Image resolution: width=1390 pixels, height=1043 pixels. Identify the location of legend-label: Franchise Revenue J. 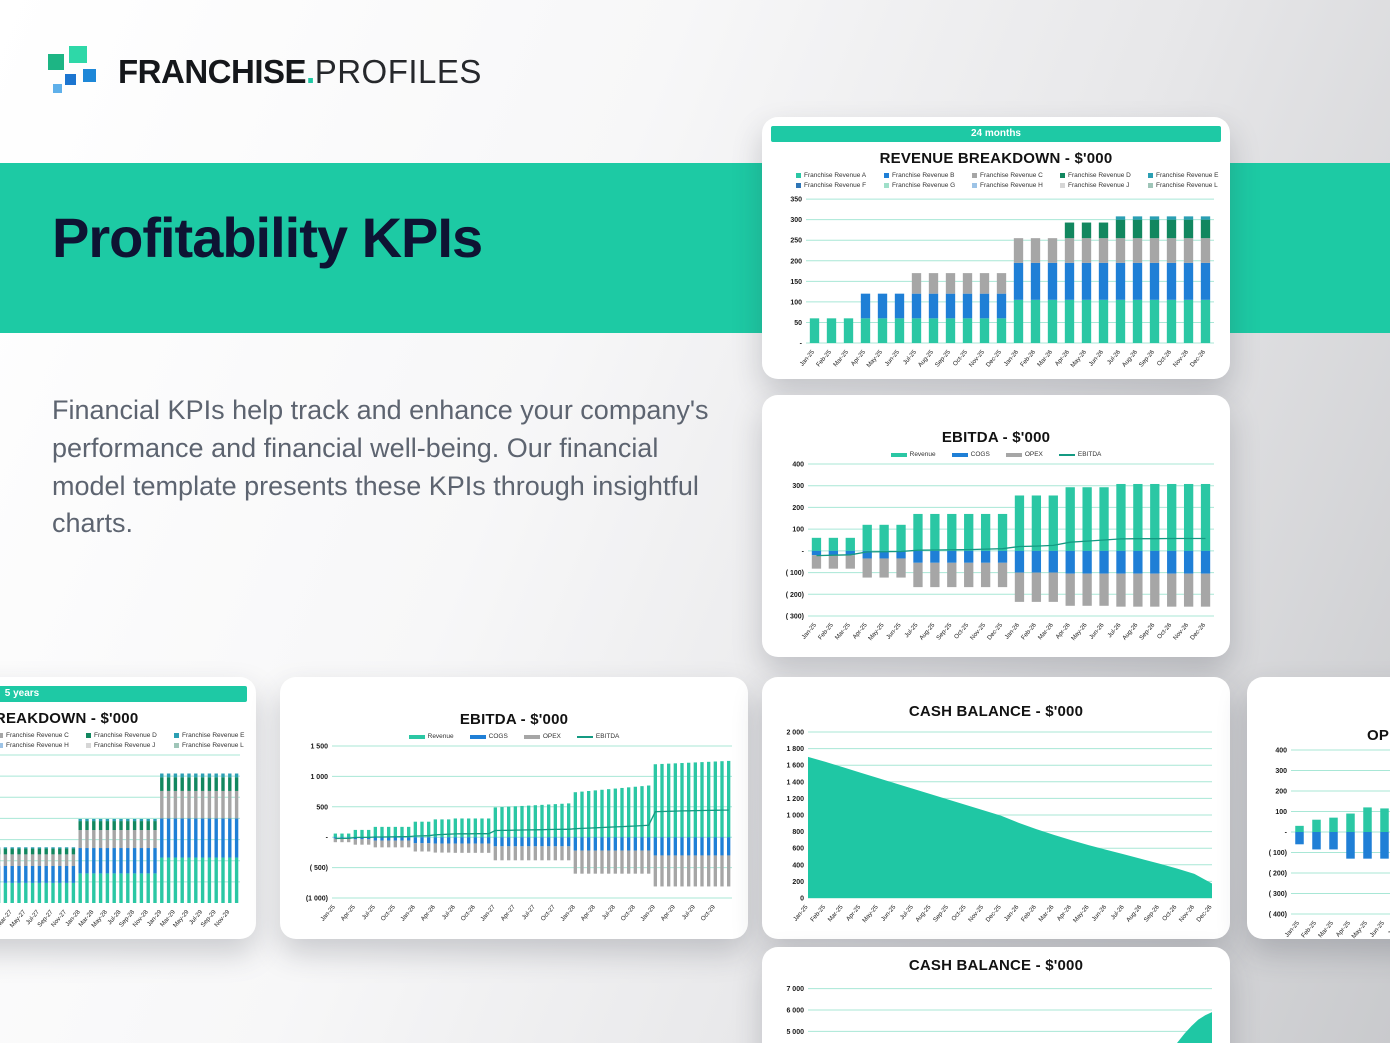
(125, 745).